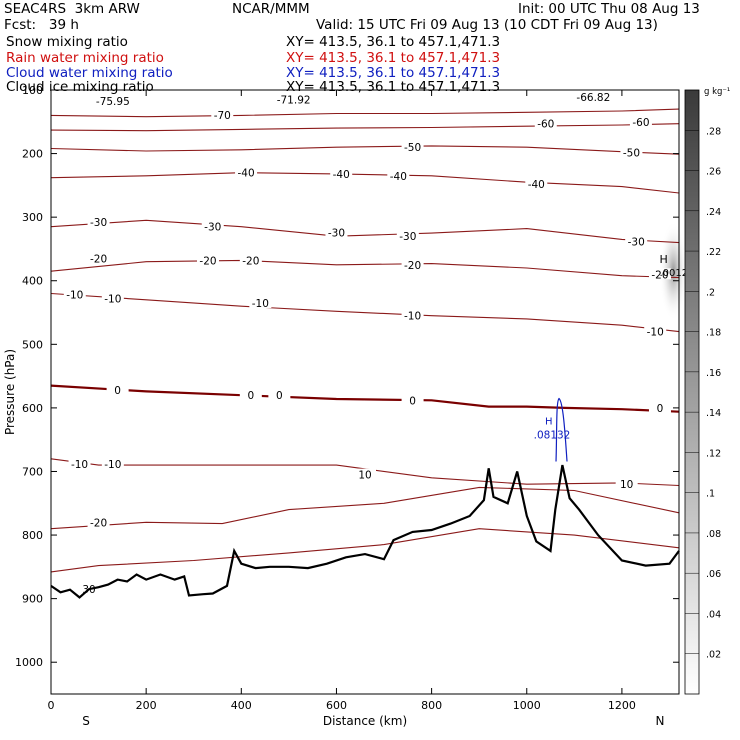  I want to click on contour-label: 10, so click(364, 476).